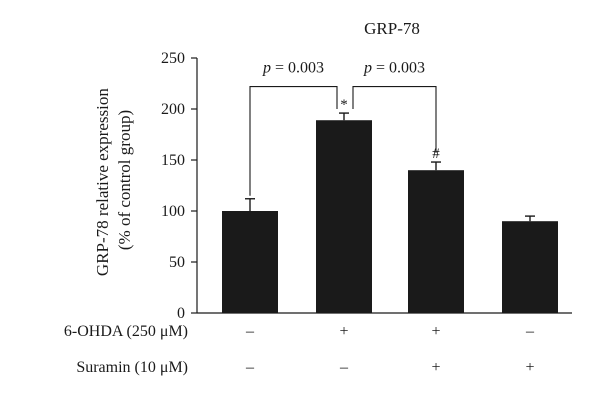 The width and height of the screenshot is (600, 400). Describe the element at coordinates (126, 331) in the screenshot. I see `condition-label: 6-OHDA (250 μM)` at that location.